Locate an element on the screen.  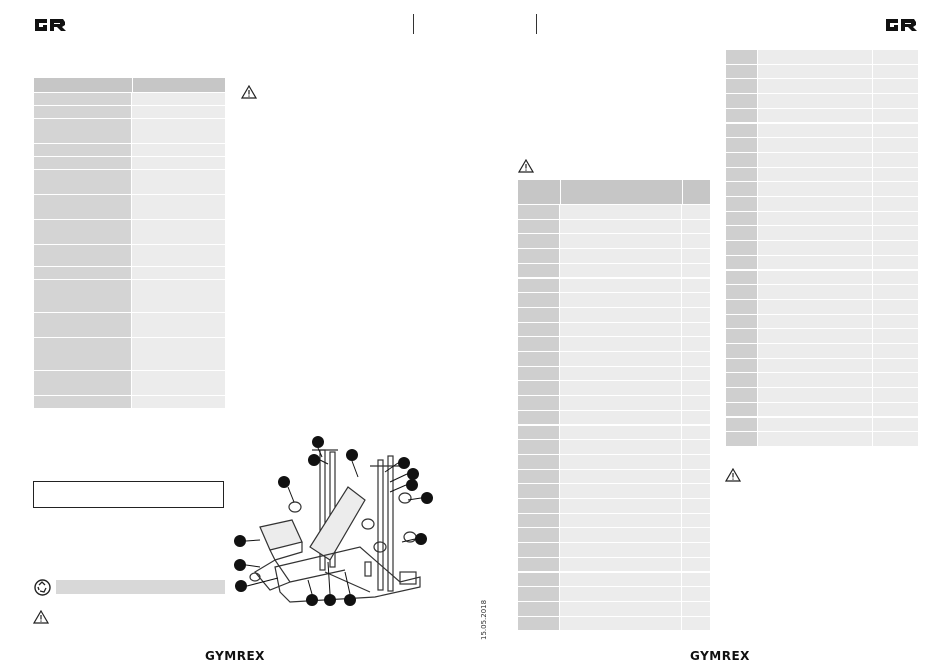
warning-icon is located at coordinates (733, 475).